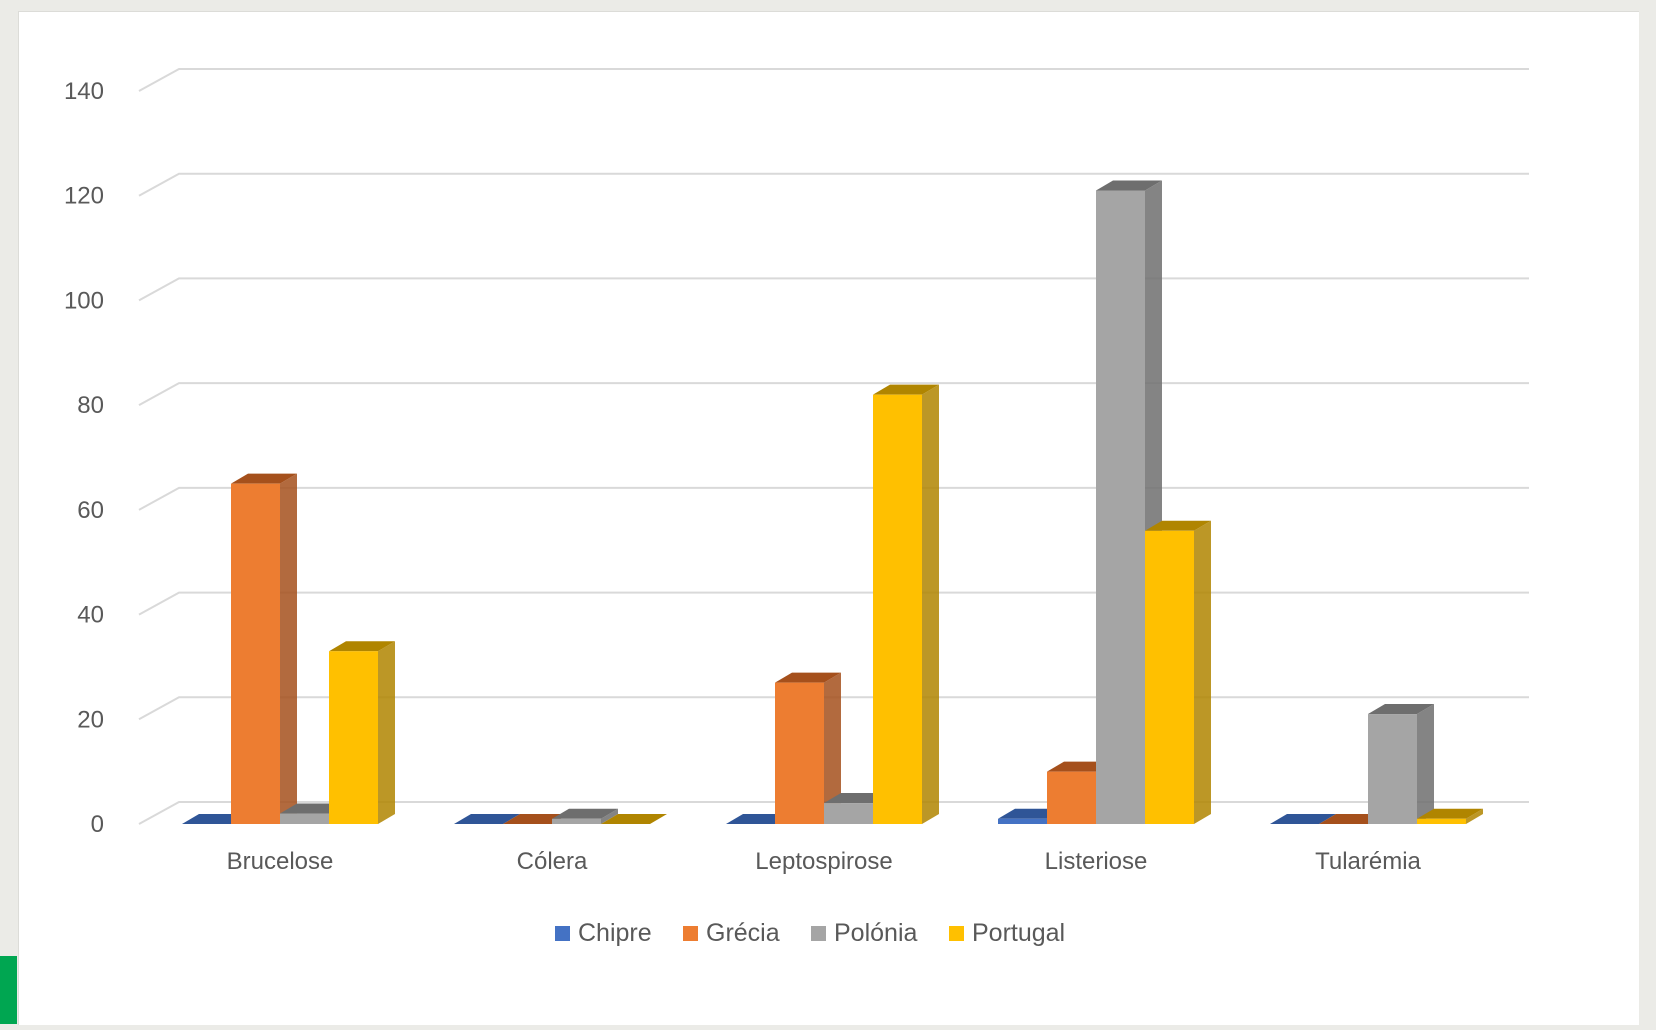 The width and height of the screenshot is (1656, 1030). I want to click on legend-label: Polónia, so click(875, 933).